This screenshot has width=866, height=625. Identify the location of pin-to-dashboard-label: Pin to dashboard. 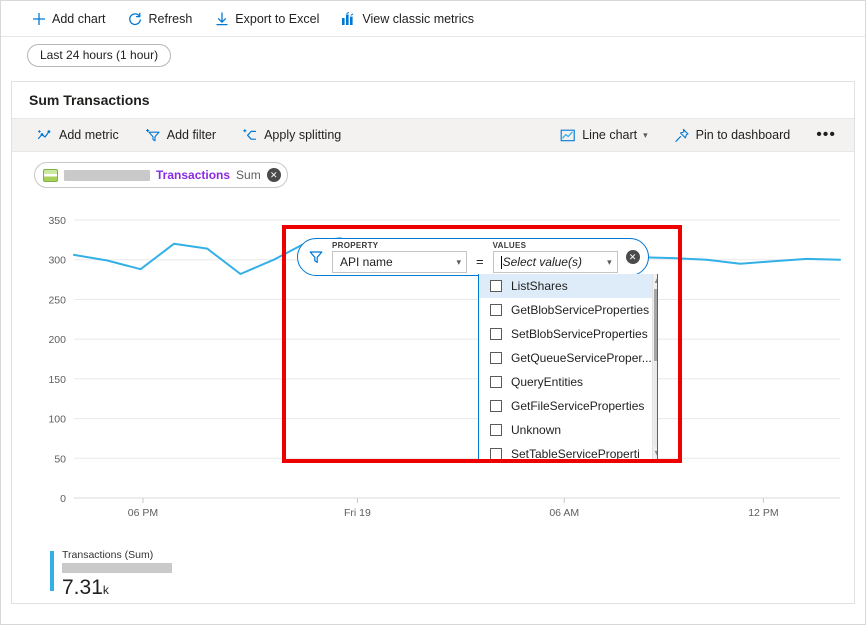
(743, 135).